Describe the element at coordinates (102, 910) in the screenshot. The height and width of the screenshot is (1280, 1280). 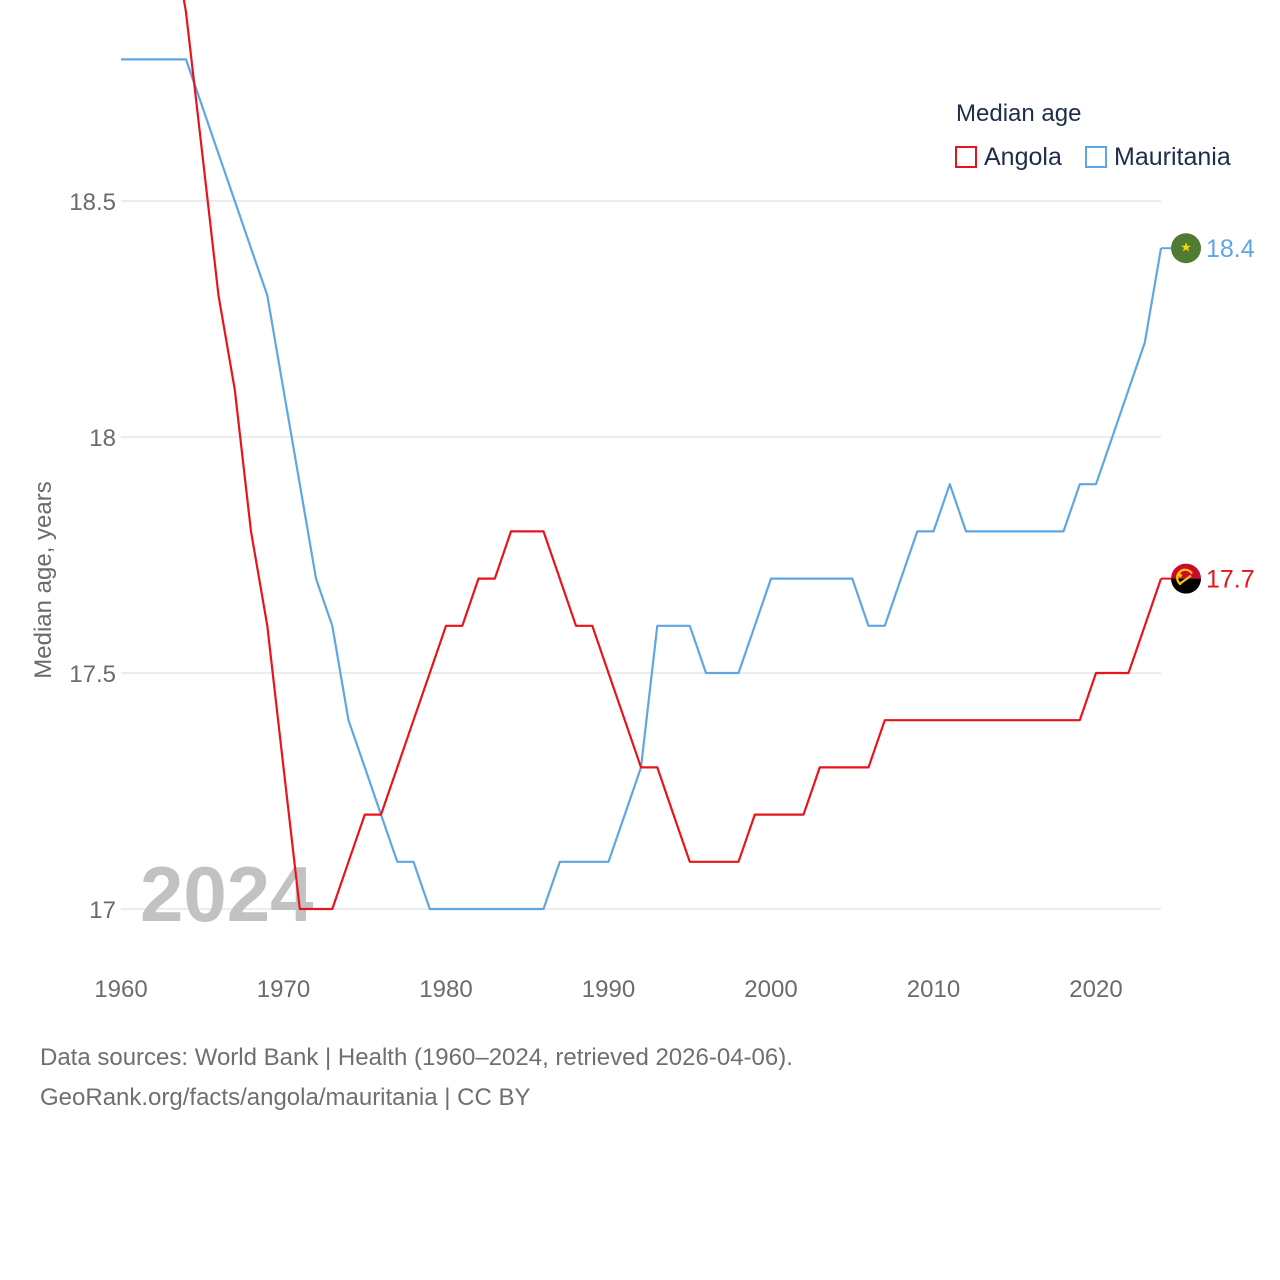
I see `y-tick-label: 17` at that location.